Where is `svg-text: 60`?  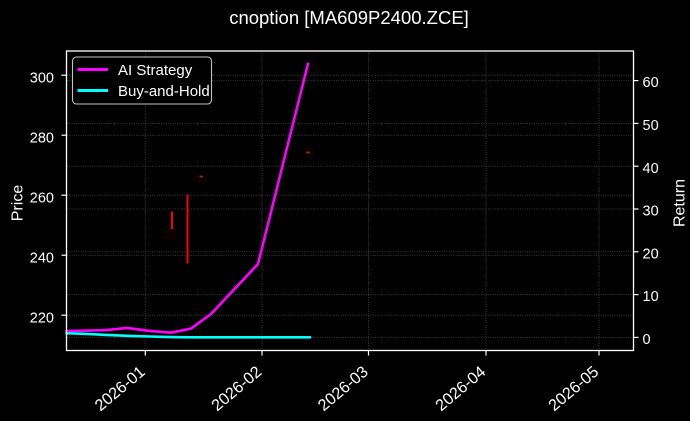 svg-text: 60 is located at coordinates (651, 83).